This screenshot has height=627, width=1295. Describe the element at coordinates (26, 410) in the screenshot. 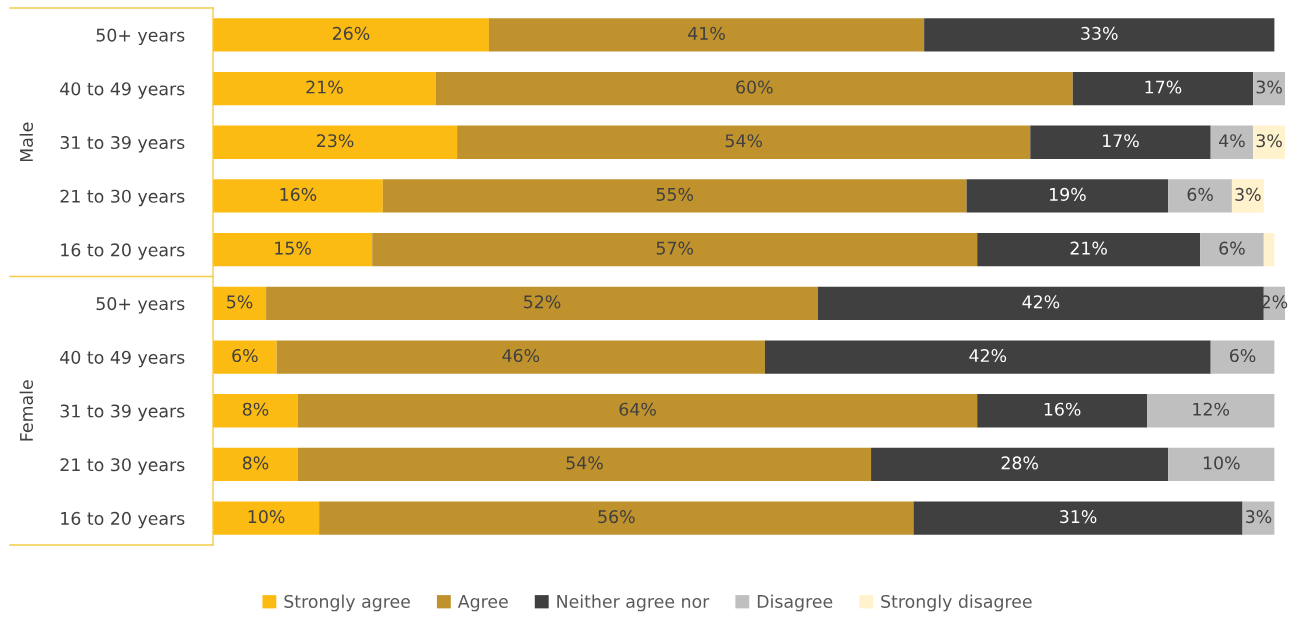

I see `text: Female` at that location.